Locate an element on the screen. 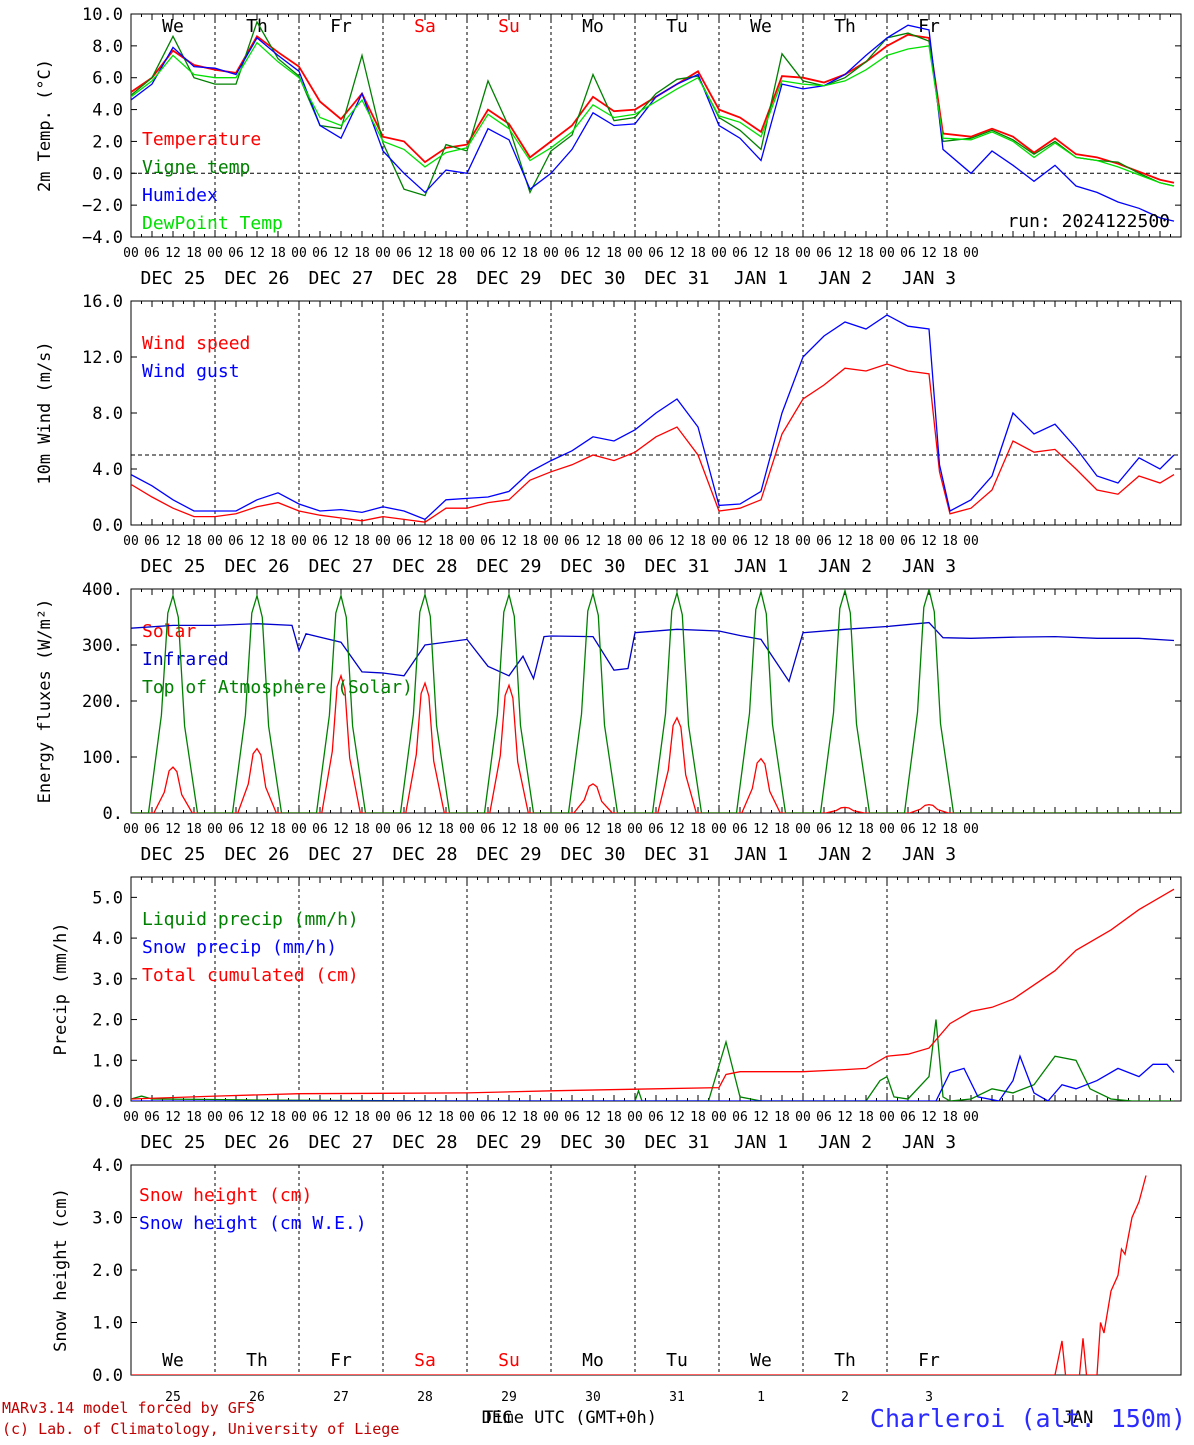 The image size is (1194, 1445). weekday-label: Th is located at coordinates (257, 1360).